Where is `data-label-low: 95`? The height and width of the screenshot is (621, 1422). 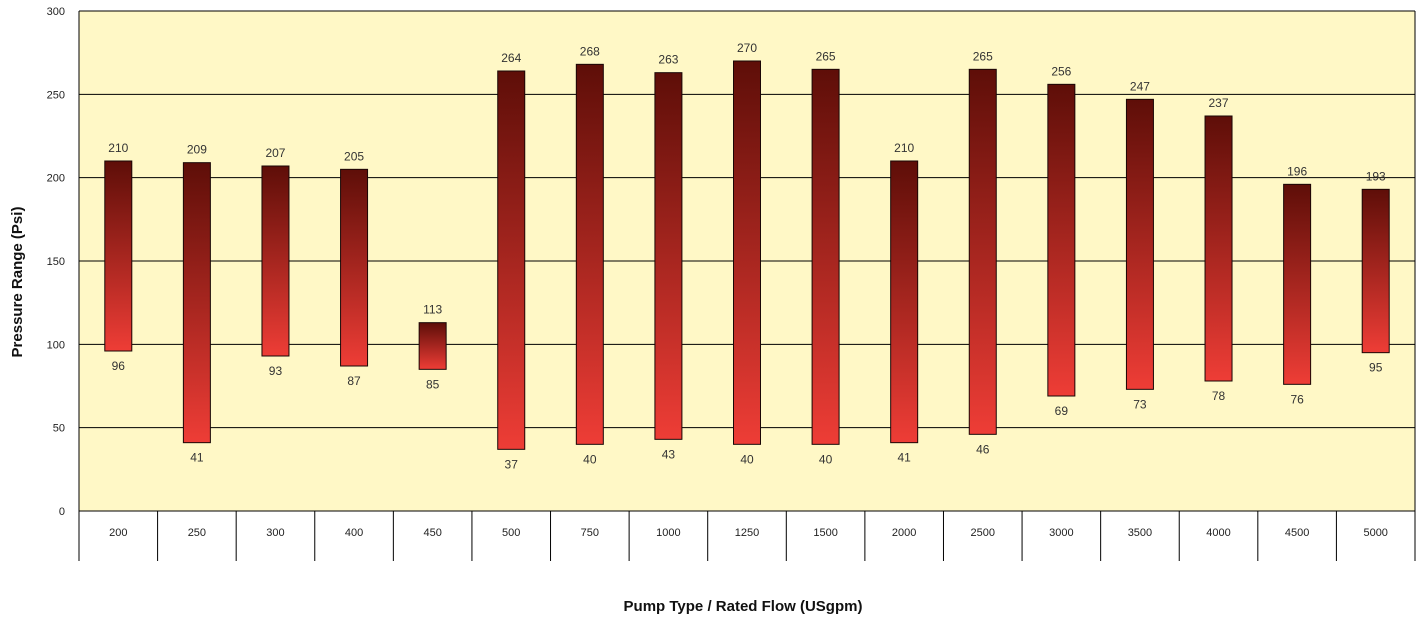 data-label-low: 95 is located at coordinates (1376, 368).